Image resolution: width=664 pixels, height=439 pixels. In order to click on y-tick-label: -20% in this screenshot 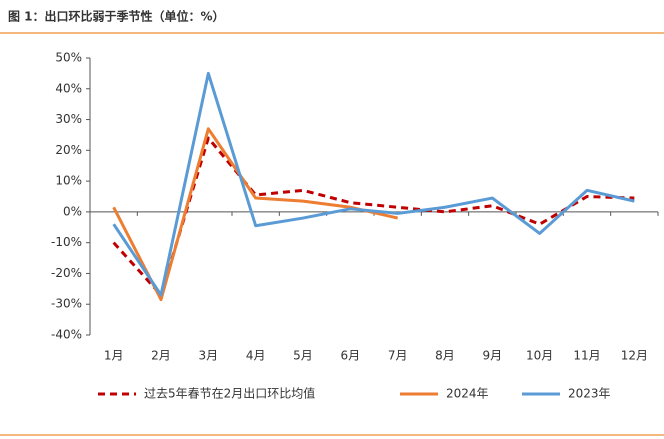, I will do `click(66, 273)`.